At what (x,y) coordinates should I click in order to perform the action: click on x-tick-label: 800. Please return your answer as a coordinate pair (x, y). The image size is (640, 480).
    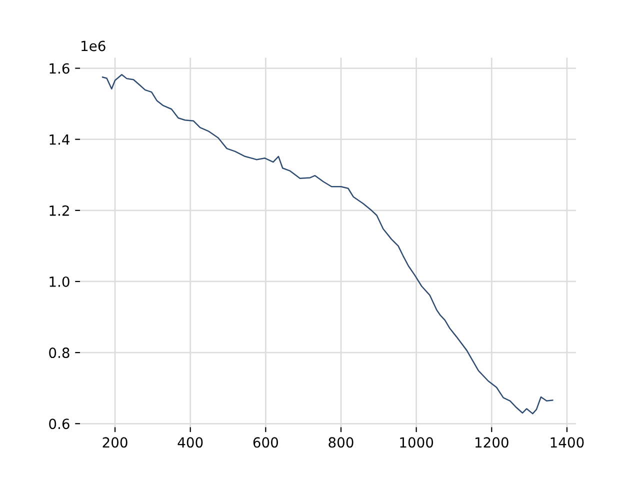
    Looking at the image, I should click on (341, 442).